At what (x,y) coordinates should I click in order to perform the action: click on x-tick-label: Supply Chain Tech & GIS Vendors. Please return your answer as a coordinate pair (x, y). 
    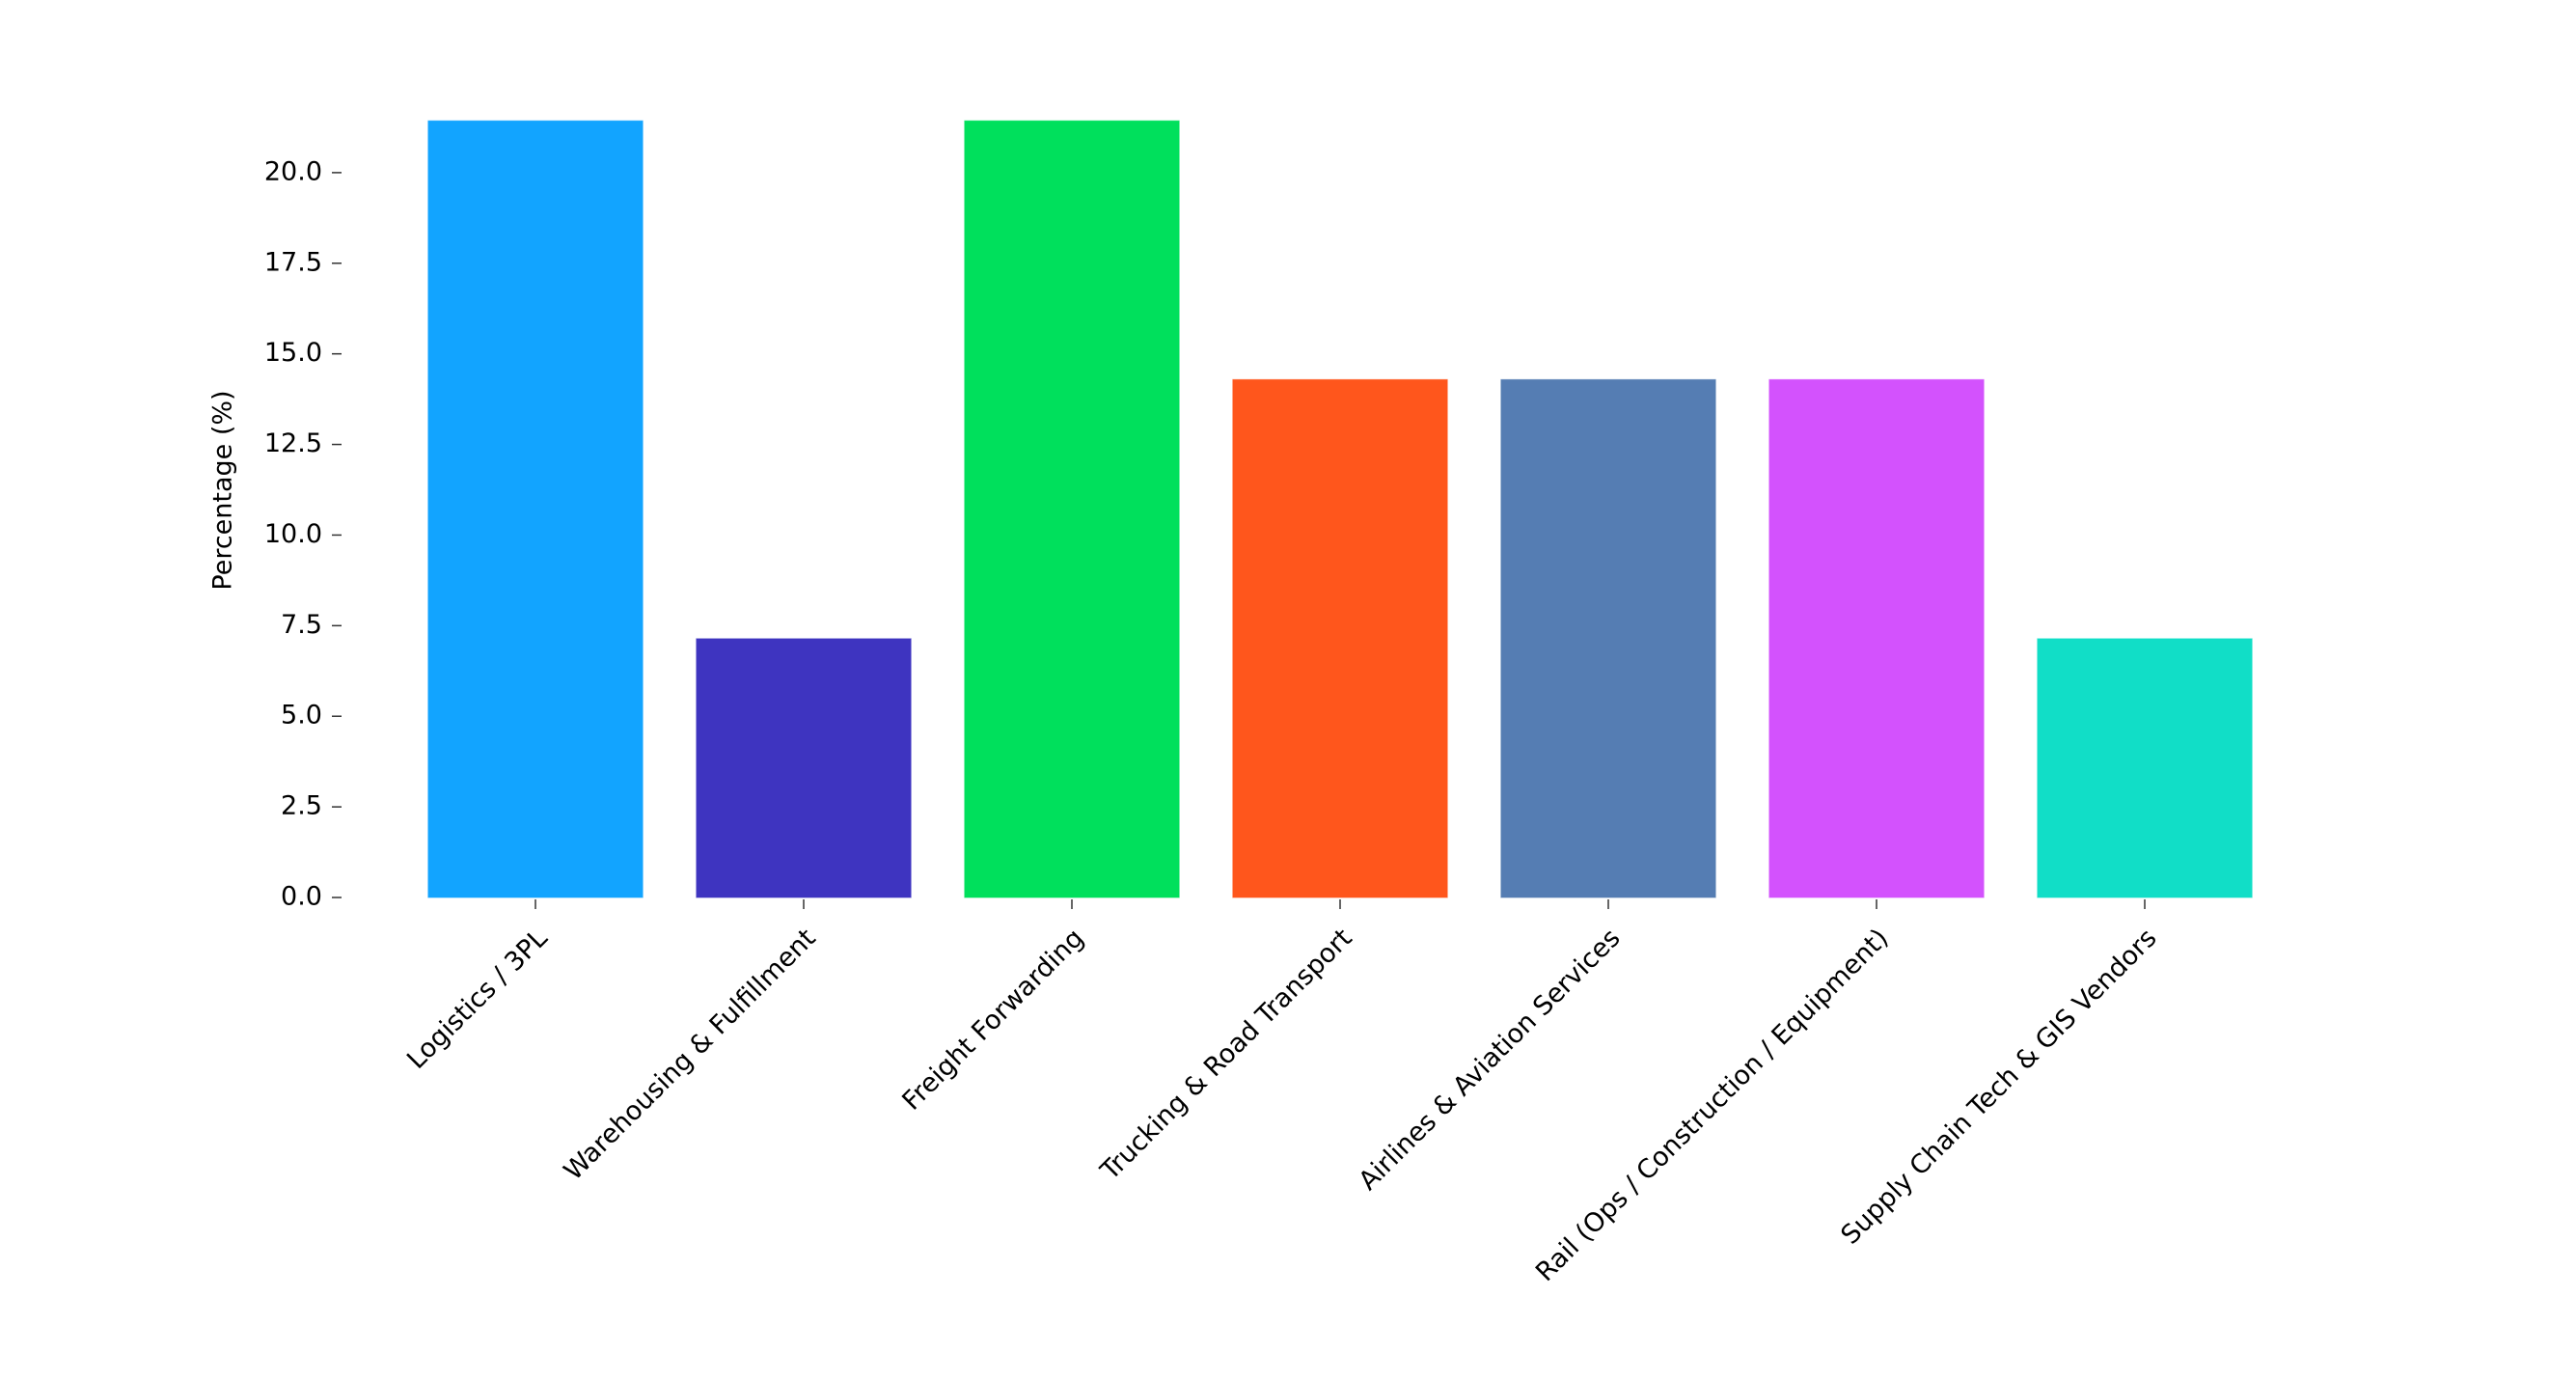
    Looking at the image, I should click on (1999, 1087).